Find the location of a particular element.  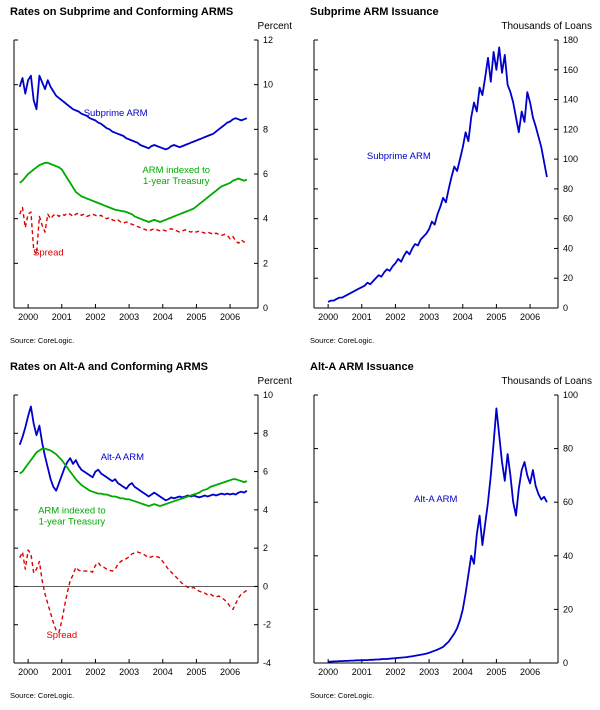

y-tick-label: 120 is located at coordinates (570, 129).